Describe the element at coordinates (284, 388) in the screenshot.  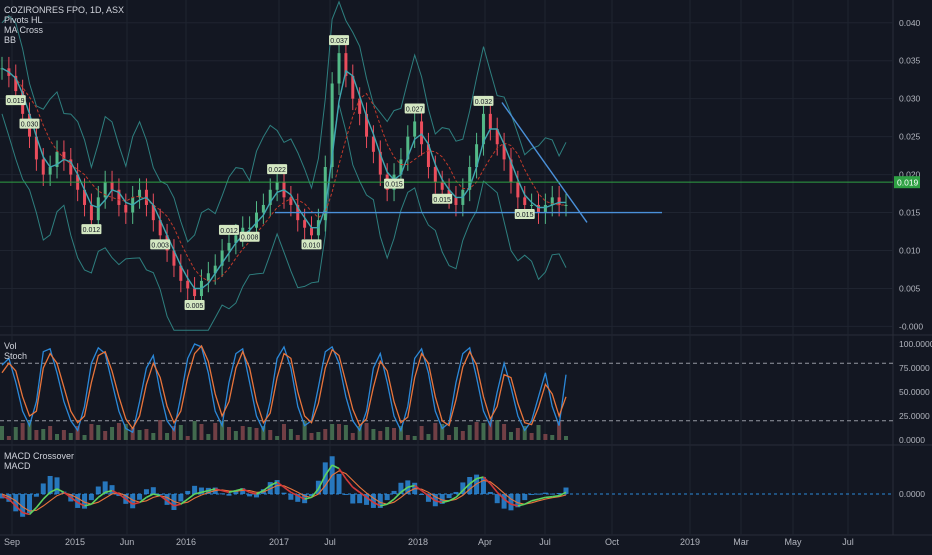
I see `stoch-k-line` at that location.